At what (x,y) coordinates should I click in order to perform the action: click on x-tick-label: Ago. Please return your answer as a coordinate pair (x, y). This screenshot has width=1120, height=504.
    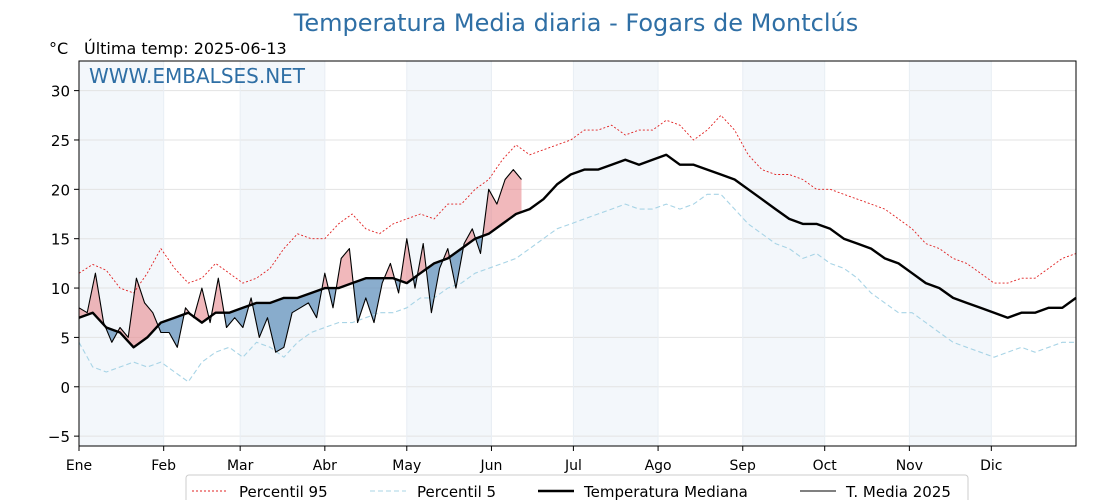
    Looking at the image, I should click on (658, 466).